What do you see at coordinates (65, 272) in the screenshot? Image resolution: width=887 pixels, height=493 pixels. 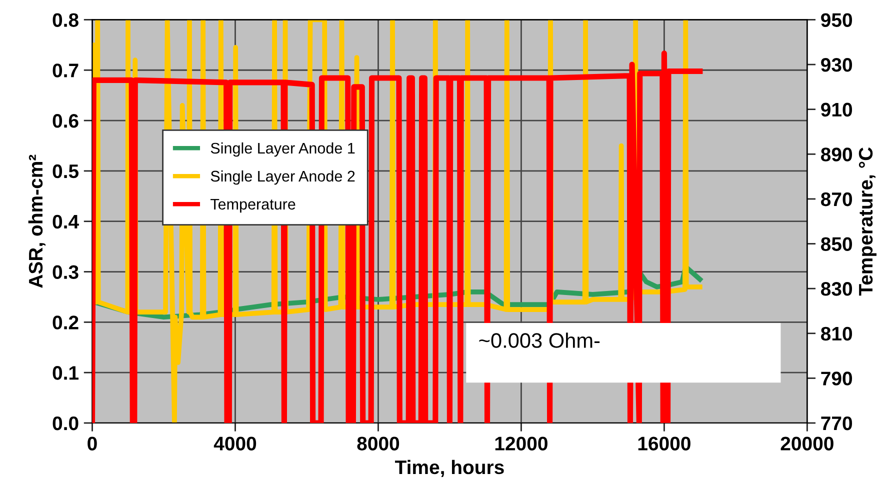 I see `y-tick-label: 0.3` at bounding box center [65, 272].